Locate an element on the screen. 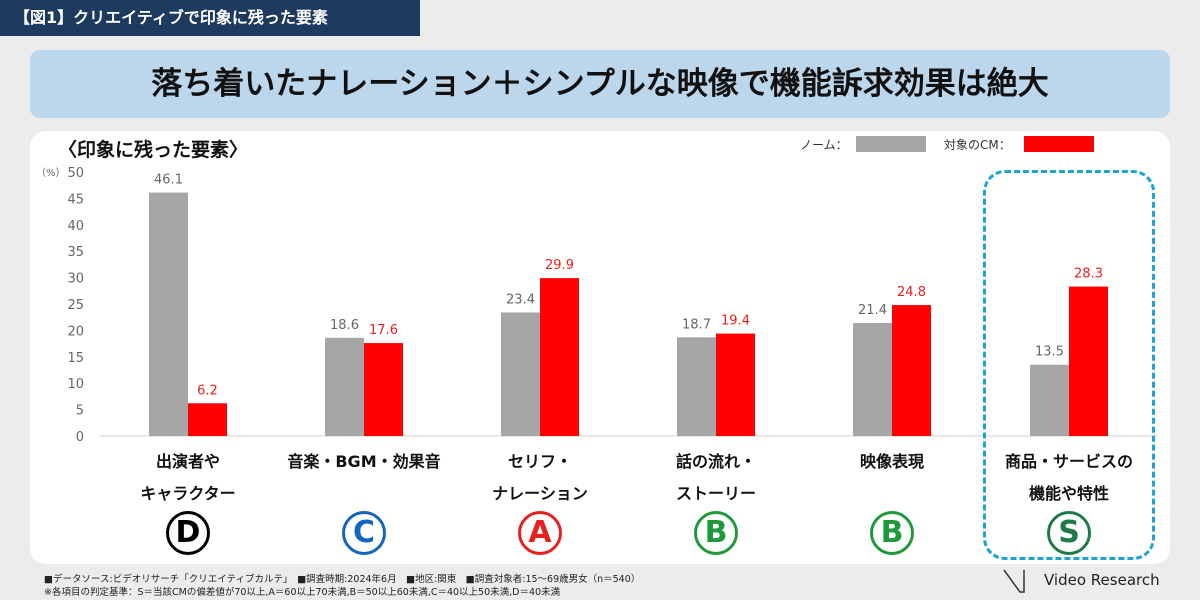  y-tick-label: 25 is located at coordinates (75, 305).